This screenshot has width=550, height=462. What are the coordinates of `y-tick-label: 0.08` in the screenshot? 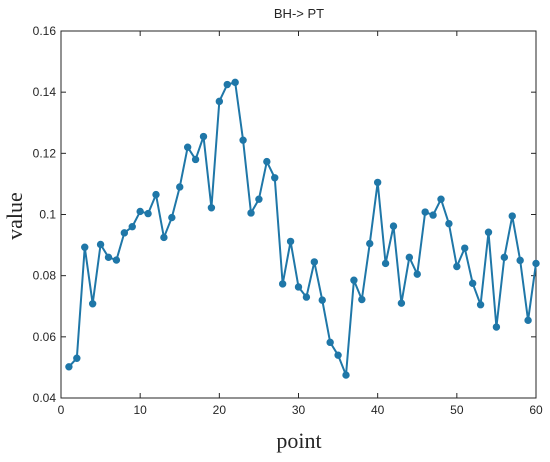 It's located at (45, 276).